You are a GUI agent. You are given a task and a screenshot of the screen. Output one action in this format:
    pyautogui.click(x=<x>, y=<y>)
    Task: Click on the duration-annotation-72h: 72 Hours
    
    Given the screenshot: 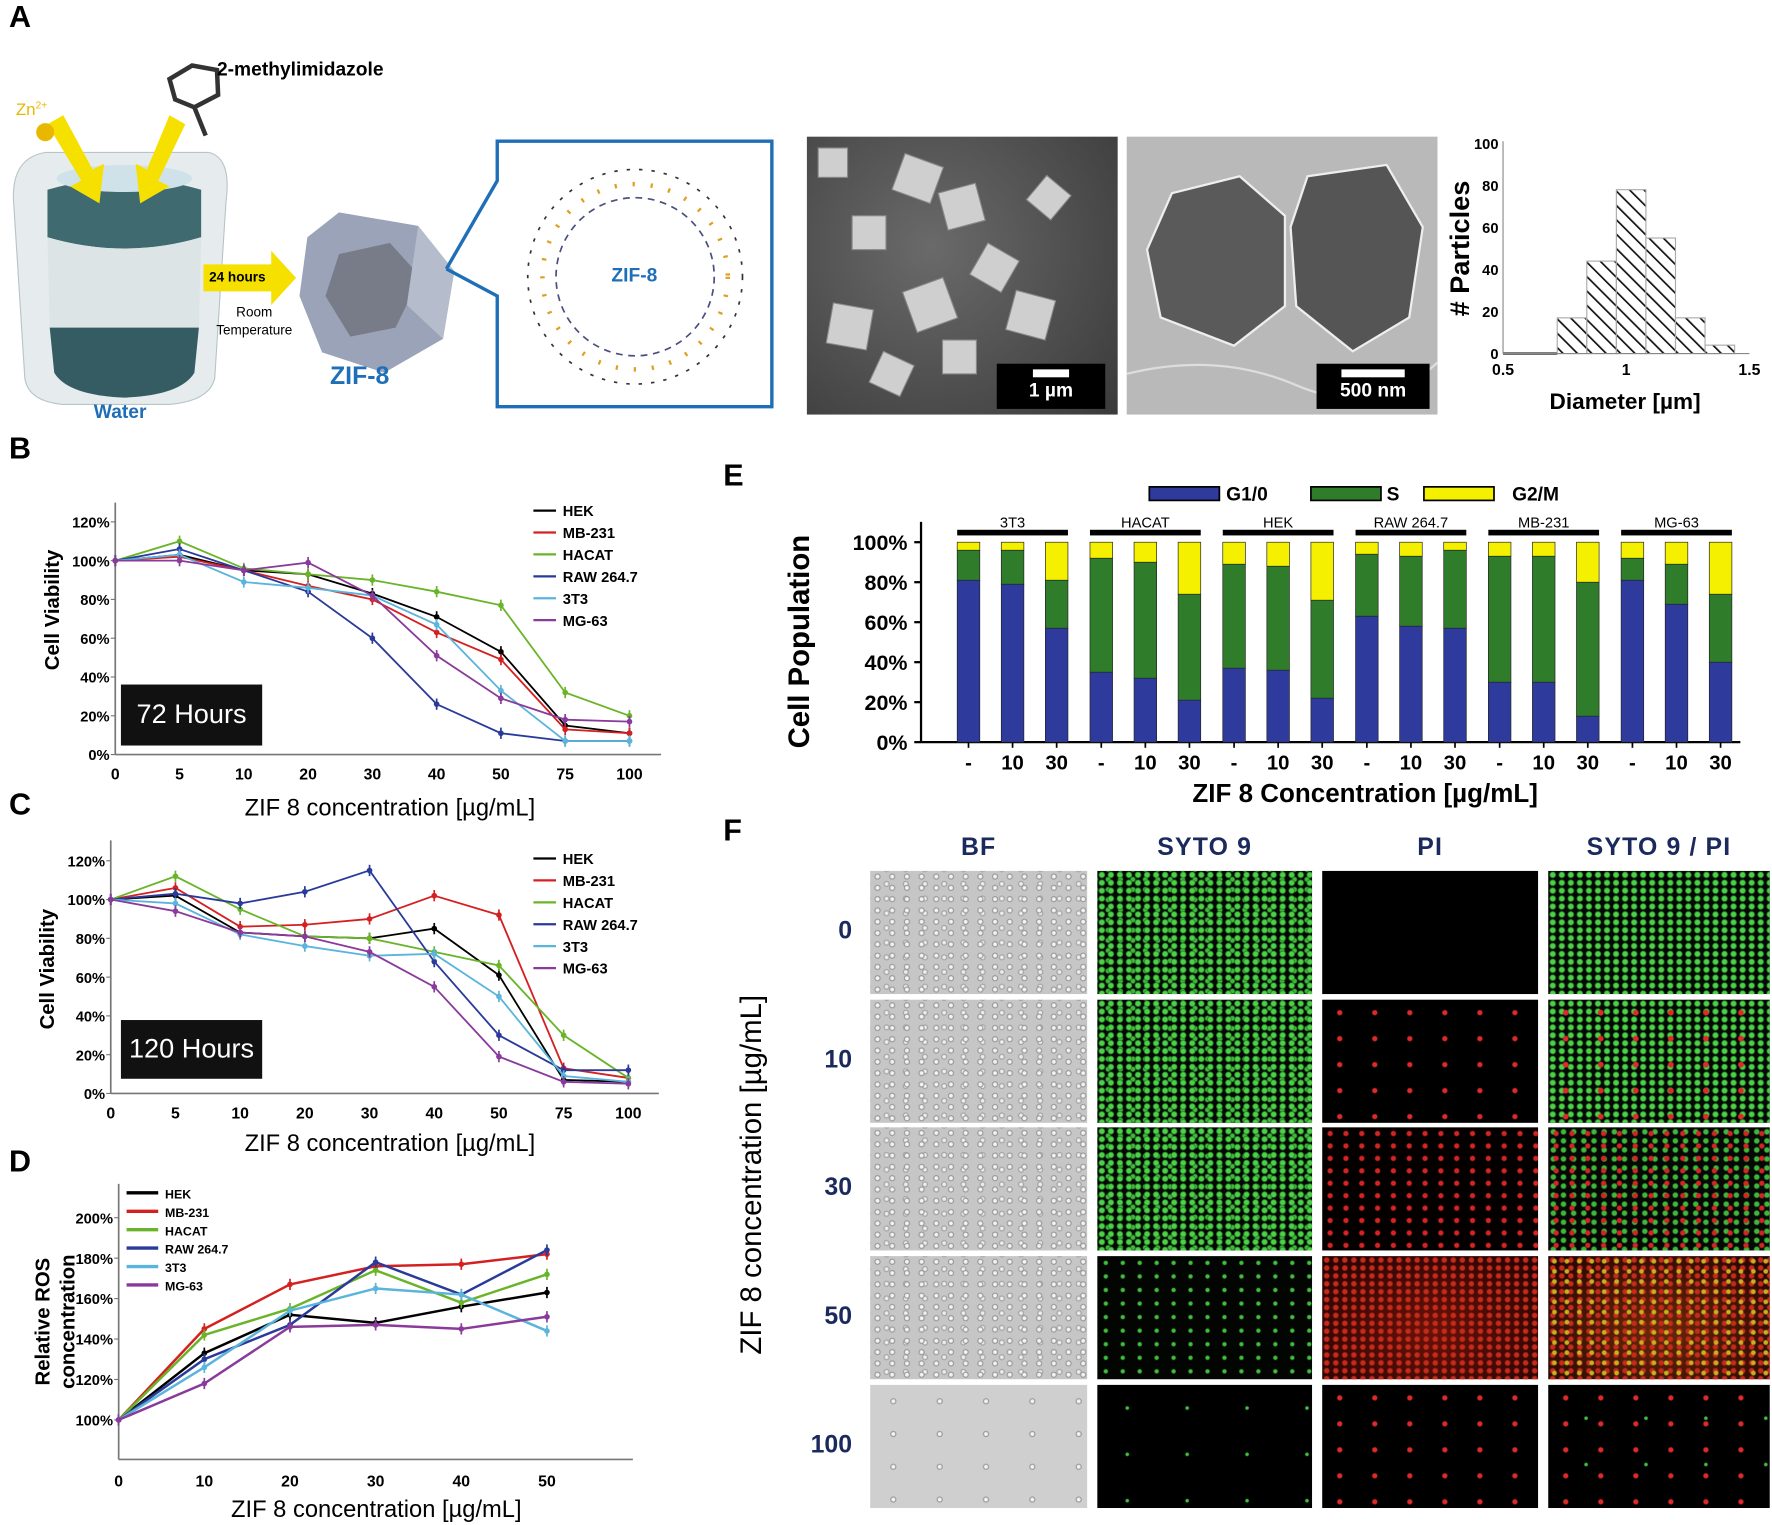 What is the action you would take?
    pyautogui.click(x=191, y=715)
    